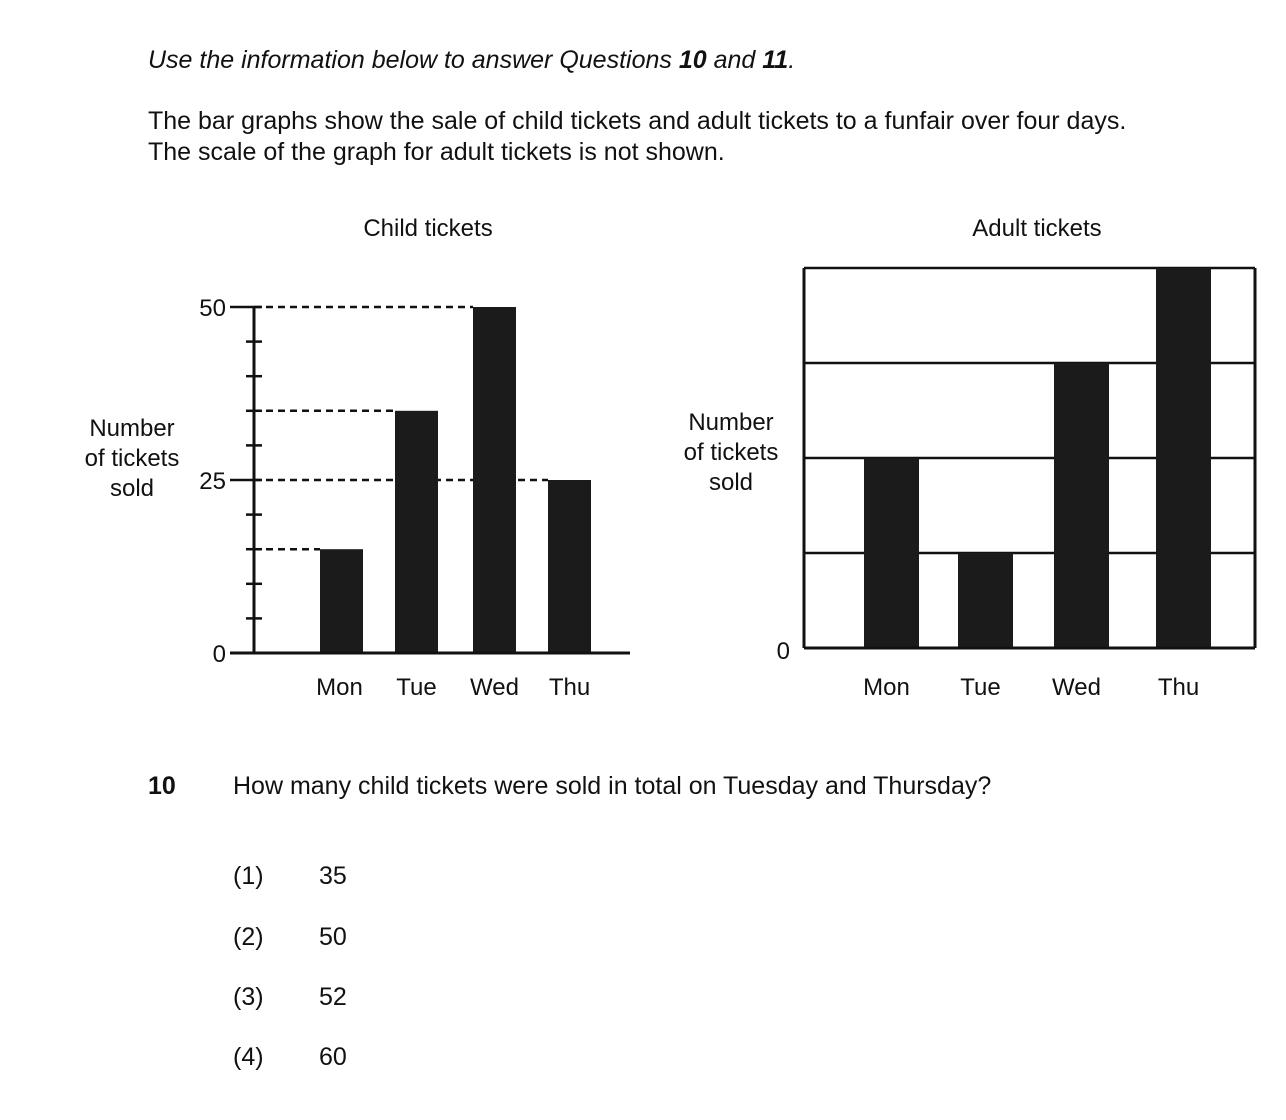 This screenshot has height=1120, width=1286. Describe the element at coordinates (219, 654) in the screenshot. I see `child-y-tick-label: 0` at that location.